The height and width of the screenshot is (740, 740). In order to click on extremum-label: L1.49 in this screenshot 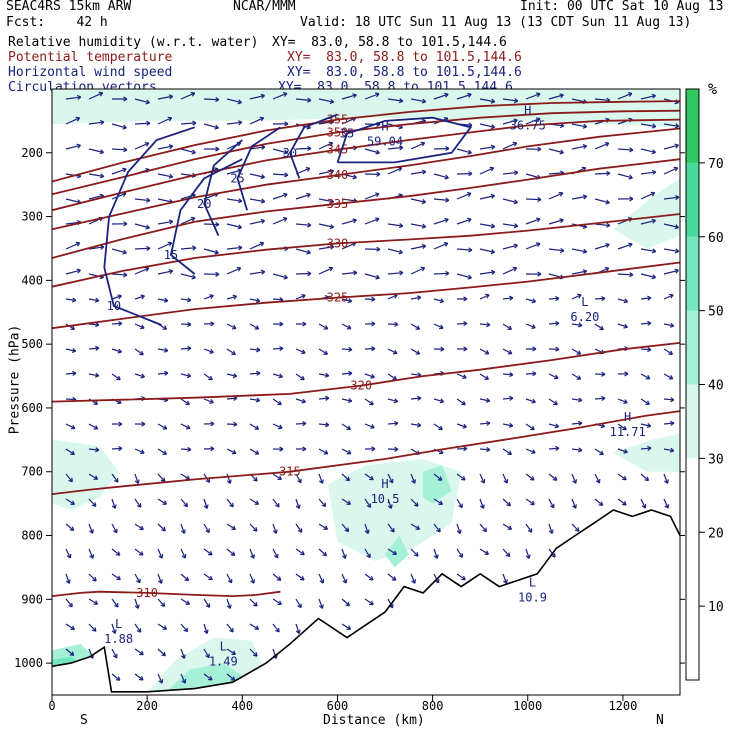, I will do `click(223, 654)`.